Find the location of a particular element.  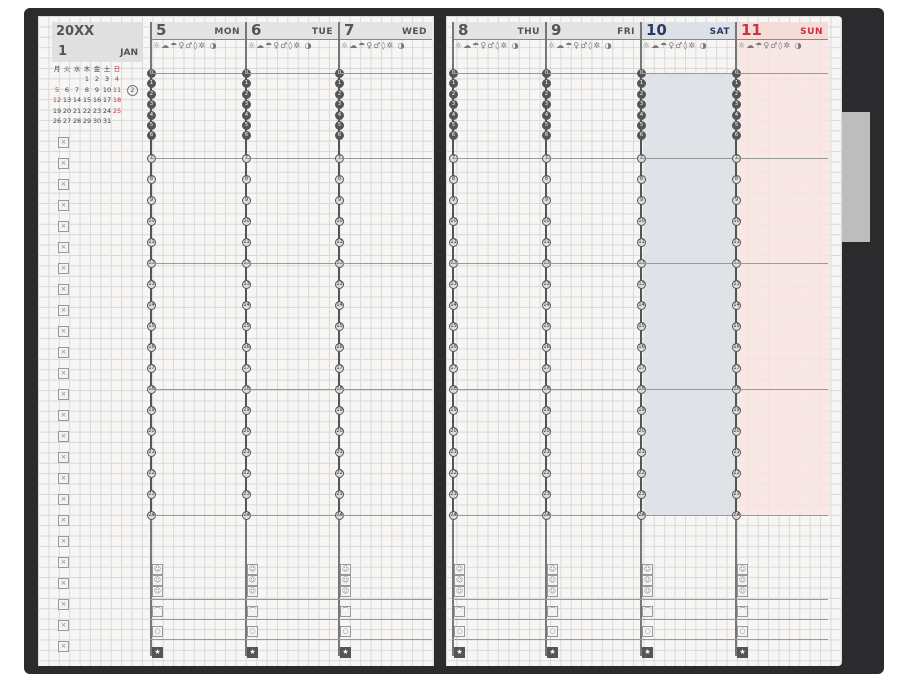

date-cell: 31 is located at coordinates (107, 120).